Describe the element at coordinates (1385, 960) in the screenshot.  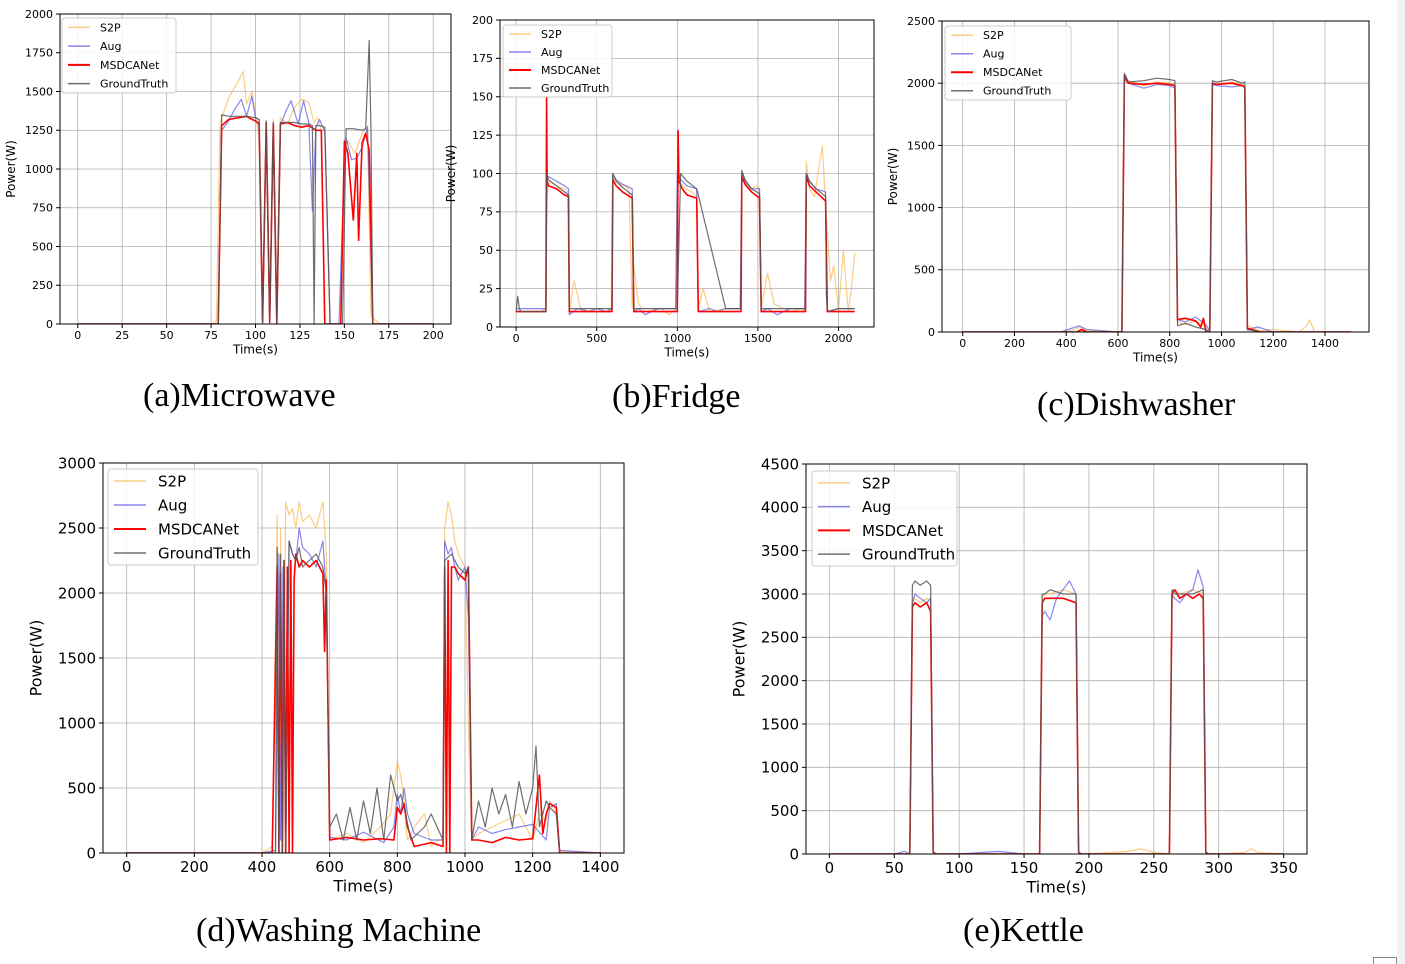
I see `corner-handle` at that location.